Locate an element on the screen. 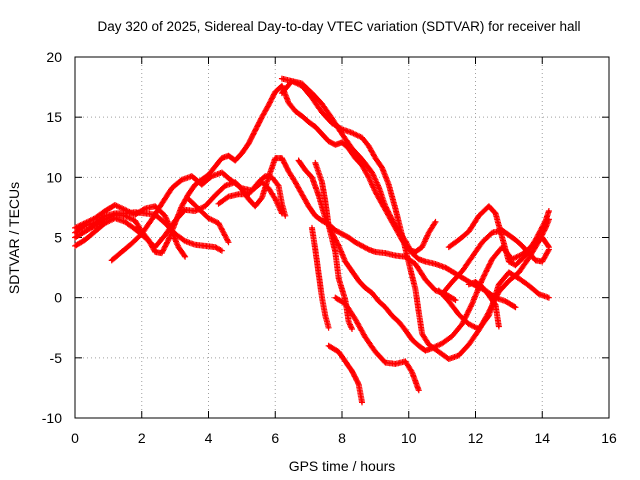 The height and width of the screenshot is (480, 640). x-tick-label: 14 is located at coordinates (542, 438).